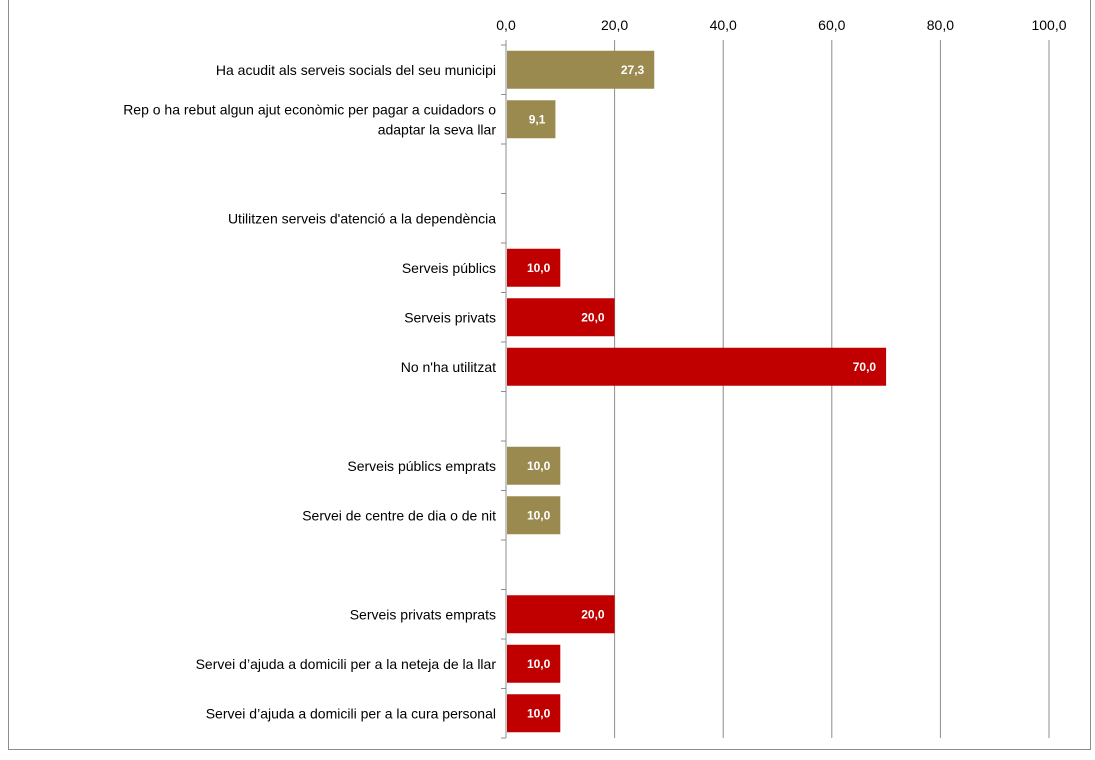  Describe the element at coordinates (448, 367) in the screenshot. I see `category-label: No n'ha utilitzat` at that location.